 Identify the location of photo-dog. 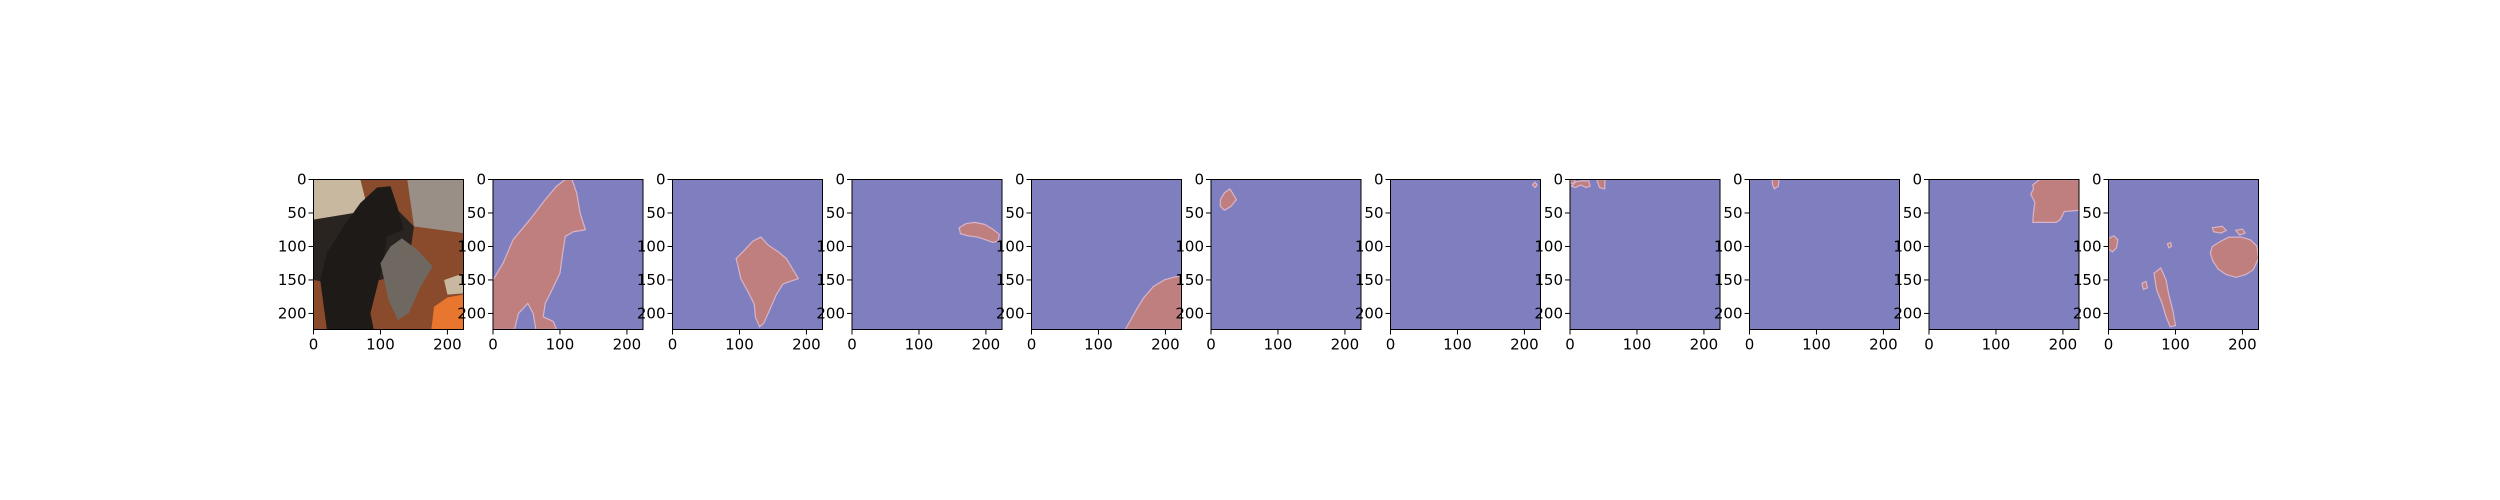
(362, 258).